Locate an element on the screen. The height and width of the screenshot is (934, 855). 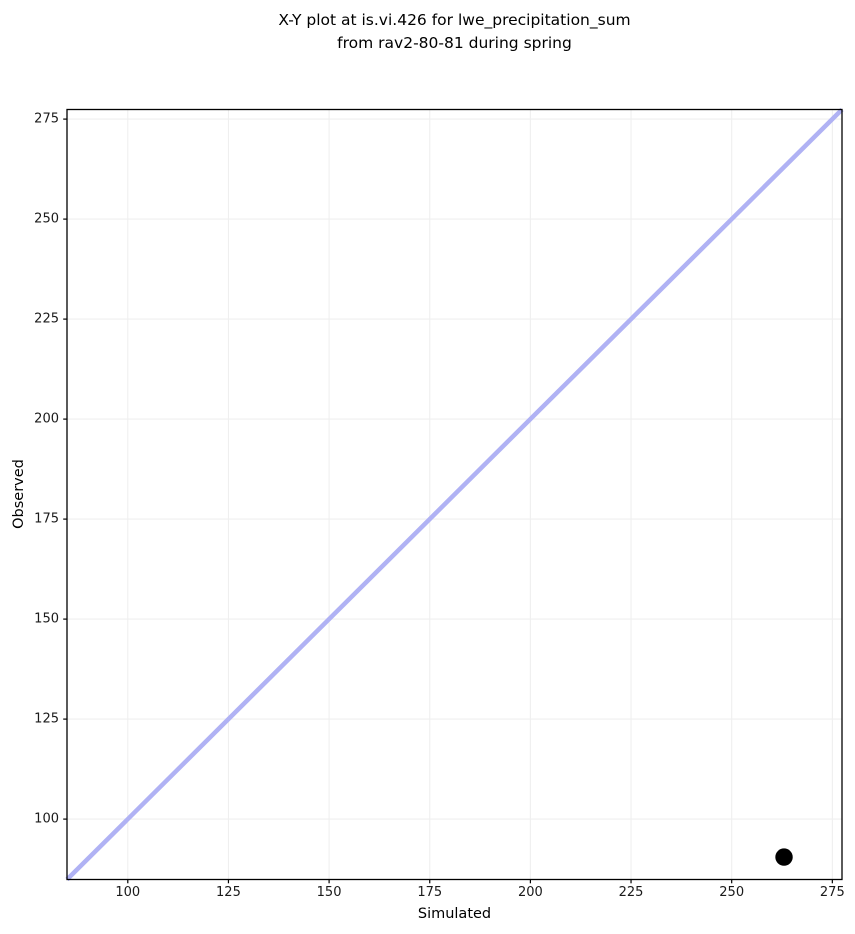
y-tick-label: 200 is located at coordinates (46, 419).